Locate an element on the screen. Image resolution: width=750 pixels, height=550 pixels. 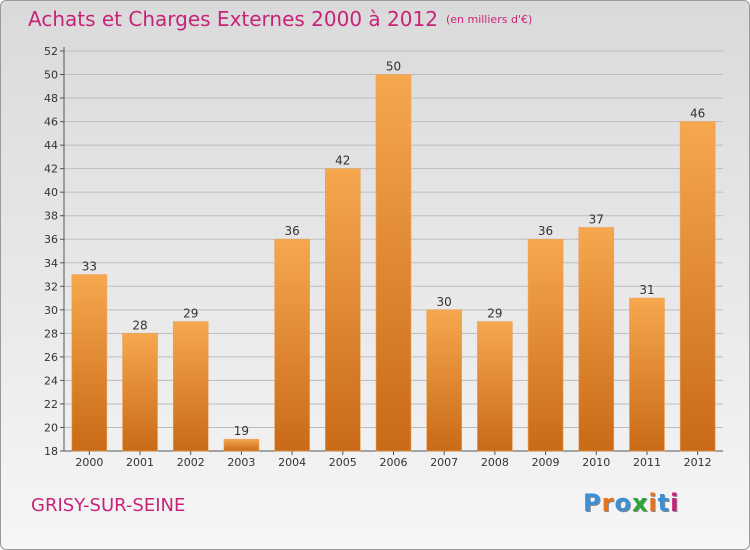
y-tick-label: 48 is located at coordinates (51, 98).